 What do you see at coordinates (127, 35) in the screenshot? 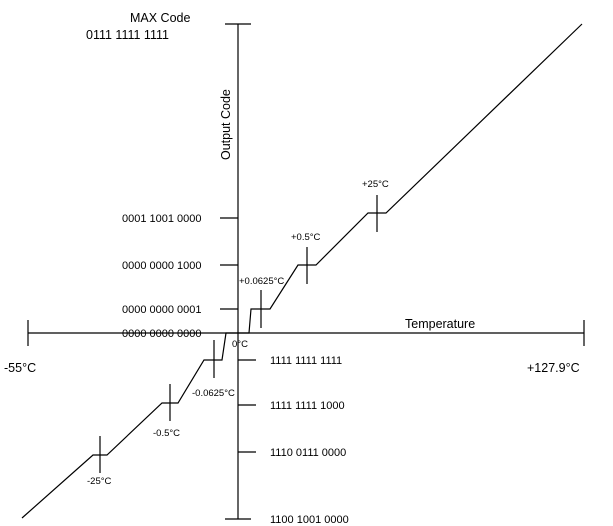
I see `max-code-value: 0111 1111 1111` at bounding box center [127, 35].